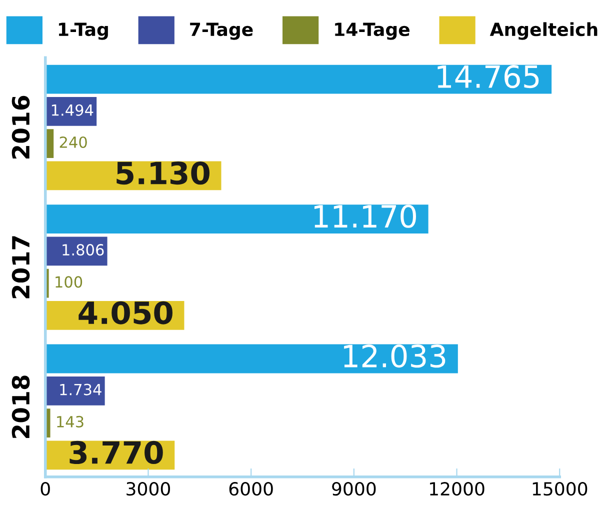  What do you see at coordinates (21, 407) in the screenshot?
I see `y-tick-label: 2018` at bounding box center [21, 407].